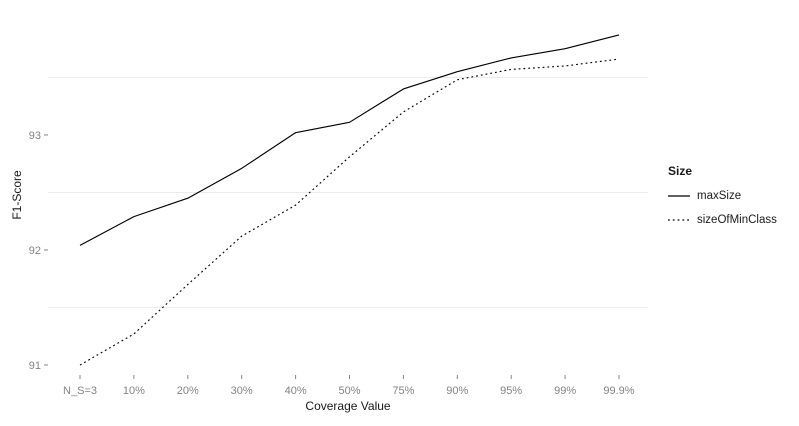 The width and height of the screenshot is (799, 426). I want to click on y-tick-label: 92, so click(35, 251).